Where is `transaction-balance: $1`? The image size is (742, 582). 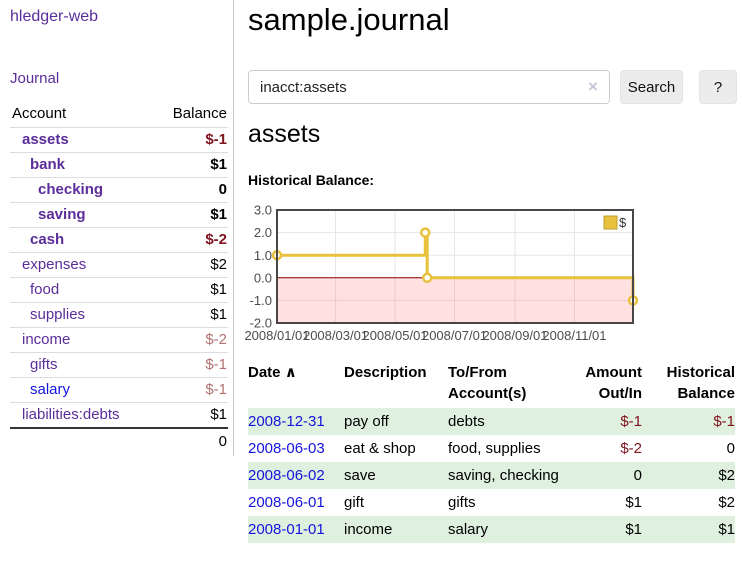
transaction-balance: $1 is located at coordinates (688, 529).